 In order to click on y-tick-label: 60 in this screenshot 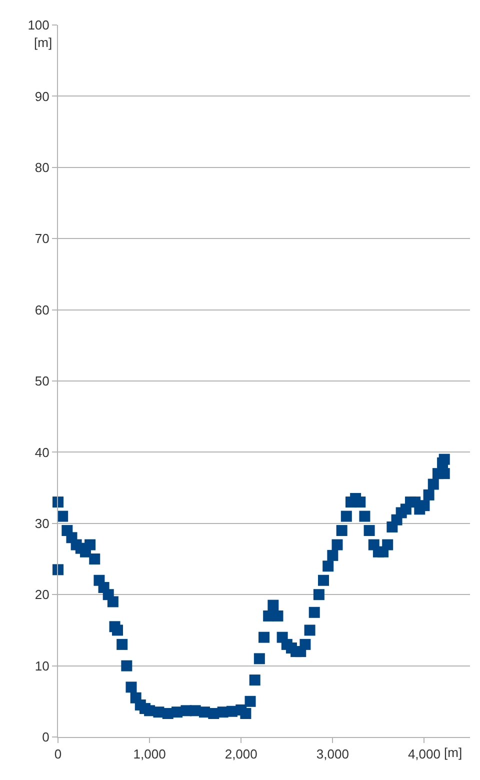, I will do `click(42, 310)`.